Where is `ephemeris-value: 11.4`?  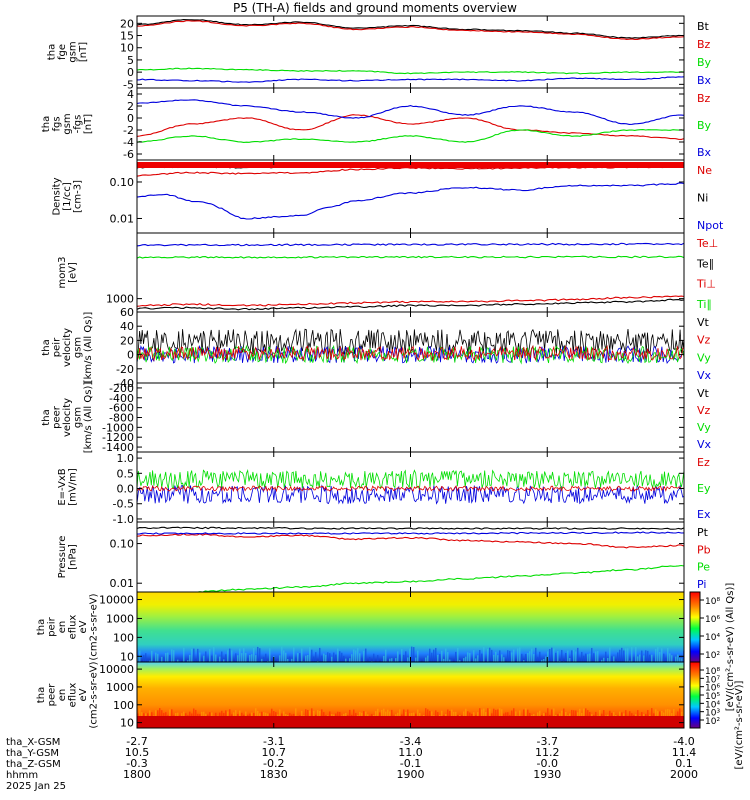
ephemeris-value: 11.4 is located at coordinates (684, 752).